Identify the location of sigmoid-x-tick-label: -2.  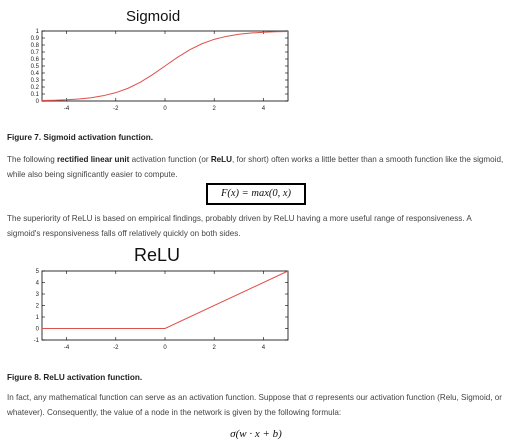
(116, 109).